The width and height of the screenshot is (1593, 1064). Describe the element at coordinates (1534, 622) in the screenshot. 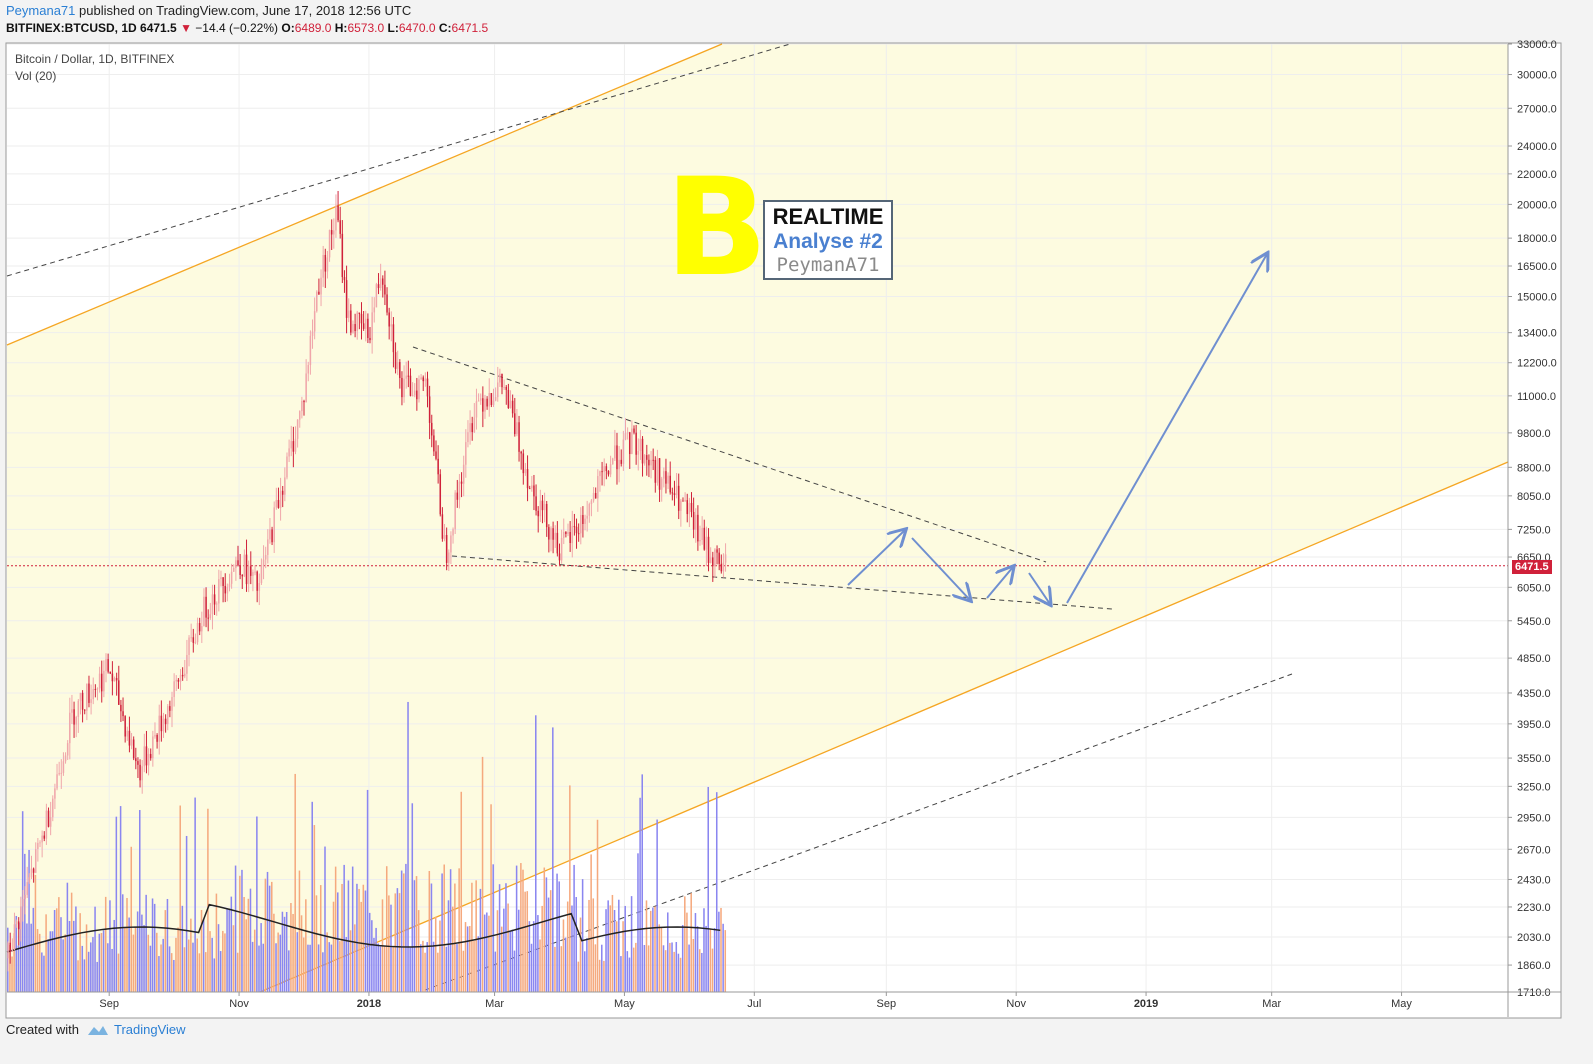

I see `y-tick-label: 5450.0` at that location.